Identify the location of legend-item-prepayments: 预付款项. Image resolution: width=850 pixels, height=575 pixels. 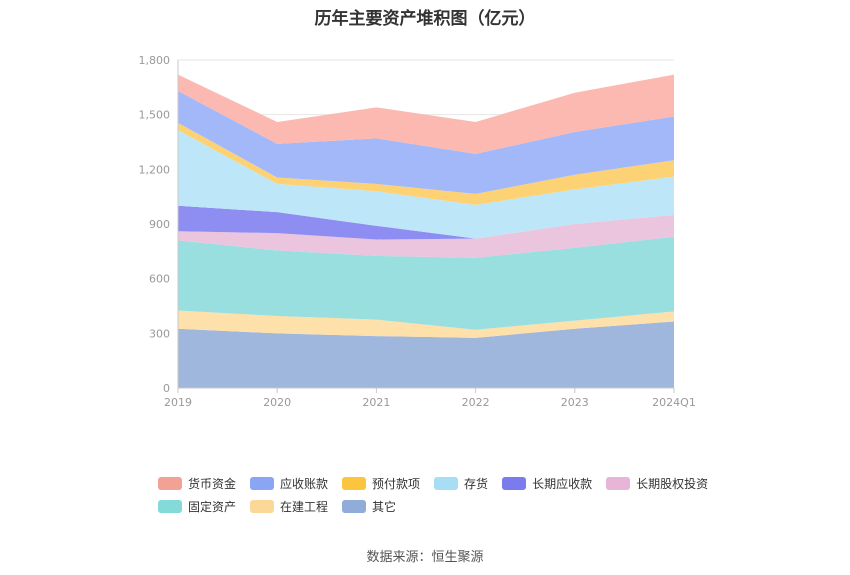
(381, 483).